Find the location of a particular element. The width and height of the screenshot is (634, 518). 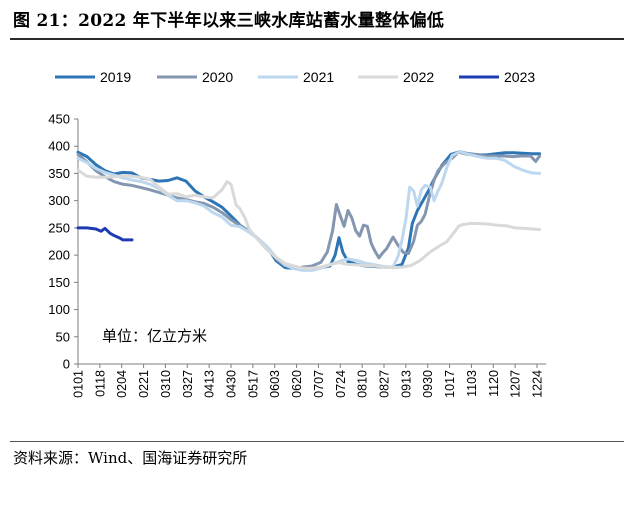

y-tick-label: 200 is located at coordinates (59, 255).